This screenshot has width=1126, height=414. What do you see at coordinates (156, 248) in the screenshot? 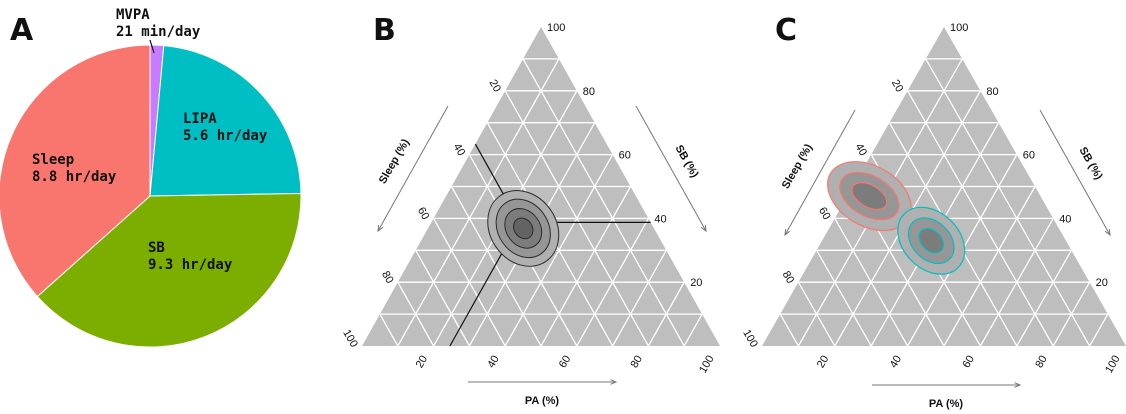
I see `pie-label-sb: SB` at bounding box center [156, 248].